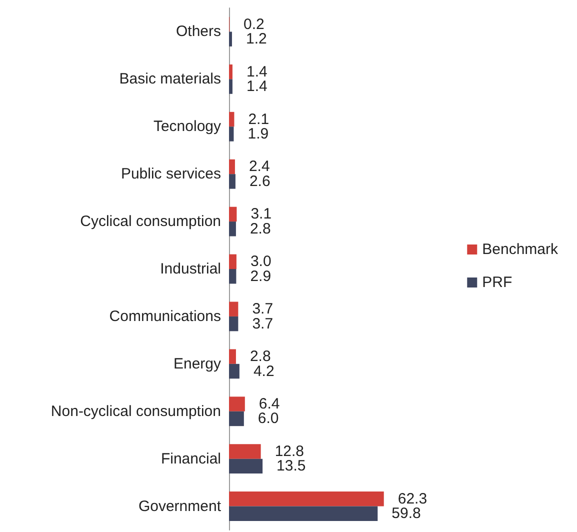 This screenshot has width=577, height=532. Describe the element at coordinates (135, 411) in the screenshot. I see `y-tick-label: Non-cyclical consumption` at that location.